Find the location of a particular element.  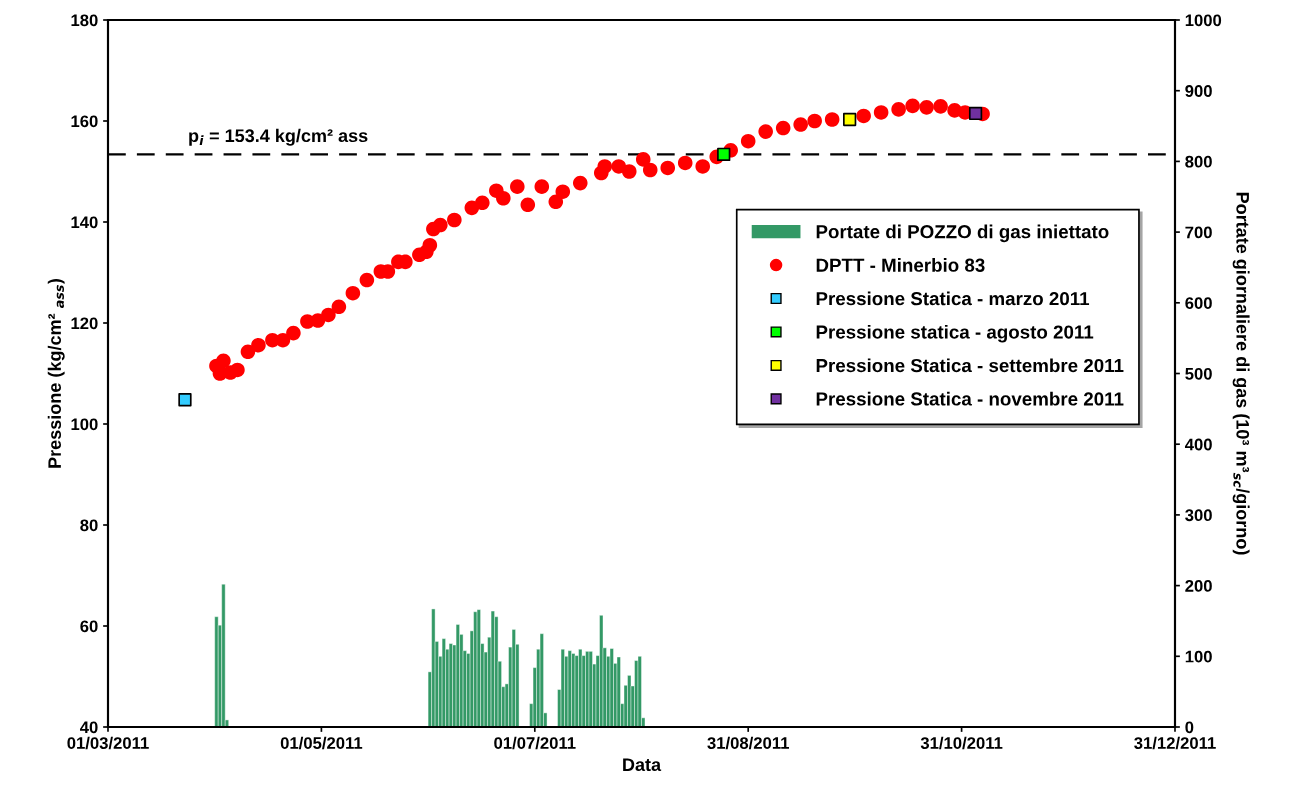

y-tick-label: 60 is located at coordinates (89, 626).